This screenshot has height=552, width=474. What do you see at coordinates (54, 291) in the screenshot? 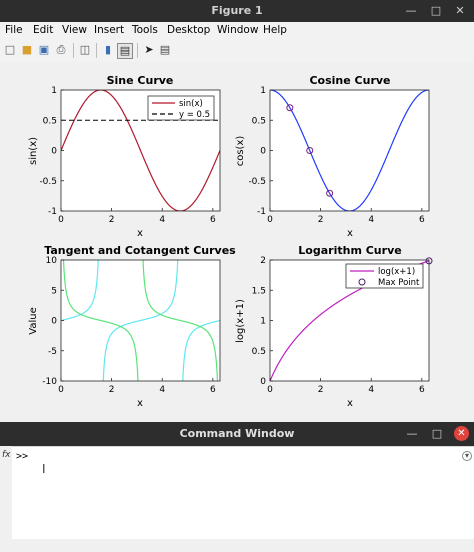
I see `y-tick-label: 5` at bounding box center [54, 291].